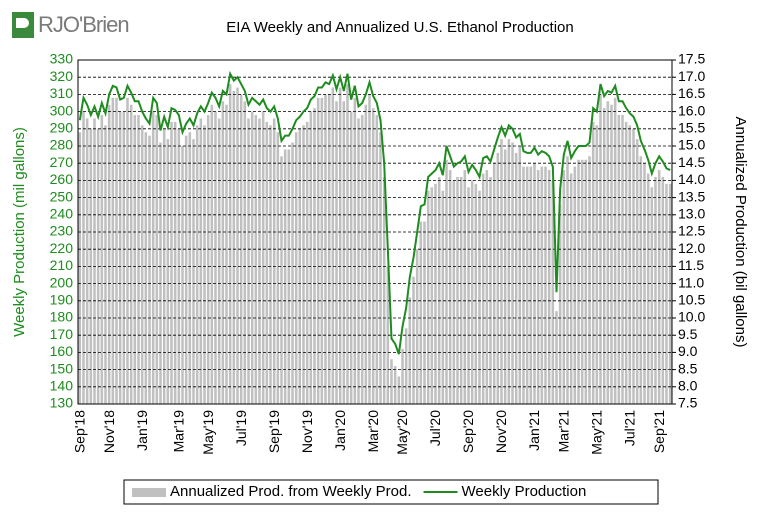 The image size is (763, 516). What do you see at coordinates (435, 428) in the screenshot?
I see `x-tick-label: Jul'20` at bounding box center [435, 428].